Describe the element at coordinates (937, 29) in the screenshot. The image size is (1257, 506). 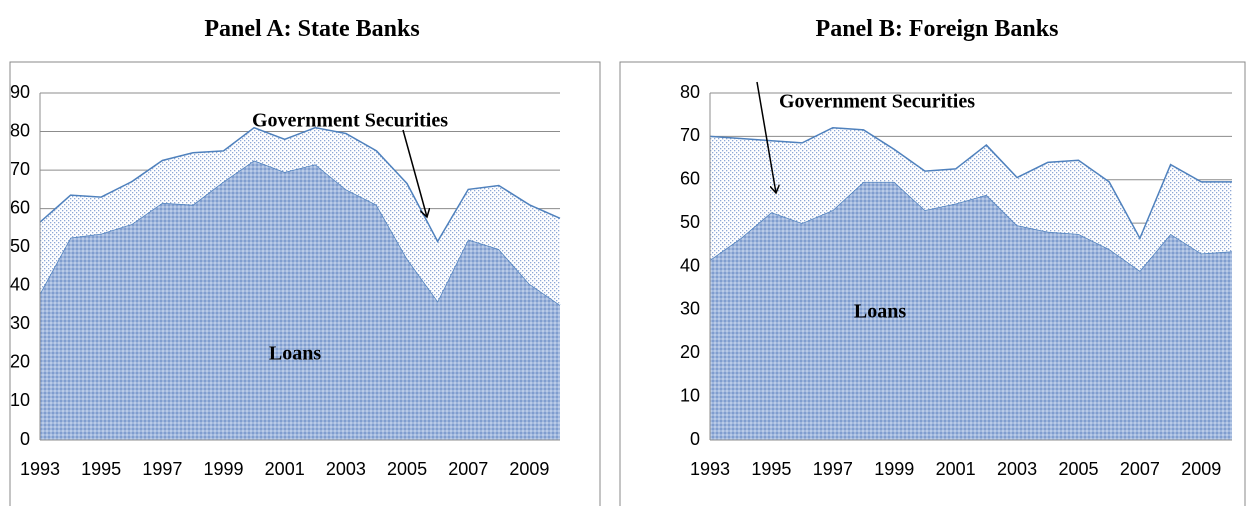
I see `chart-title: Panel B: Foreign Banks` at that location.